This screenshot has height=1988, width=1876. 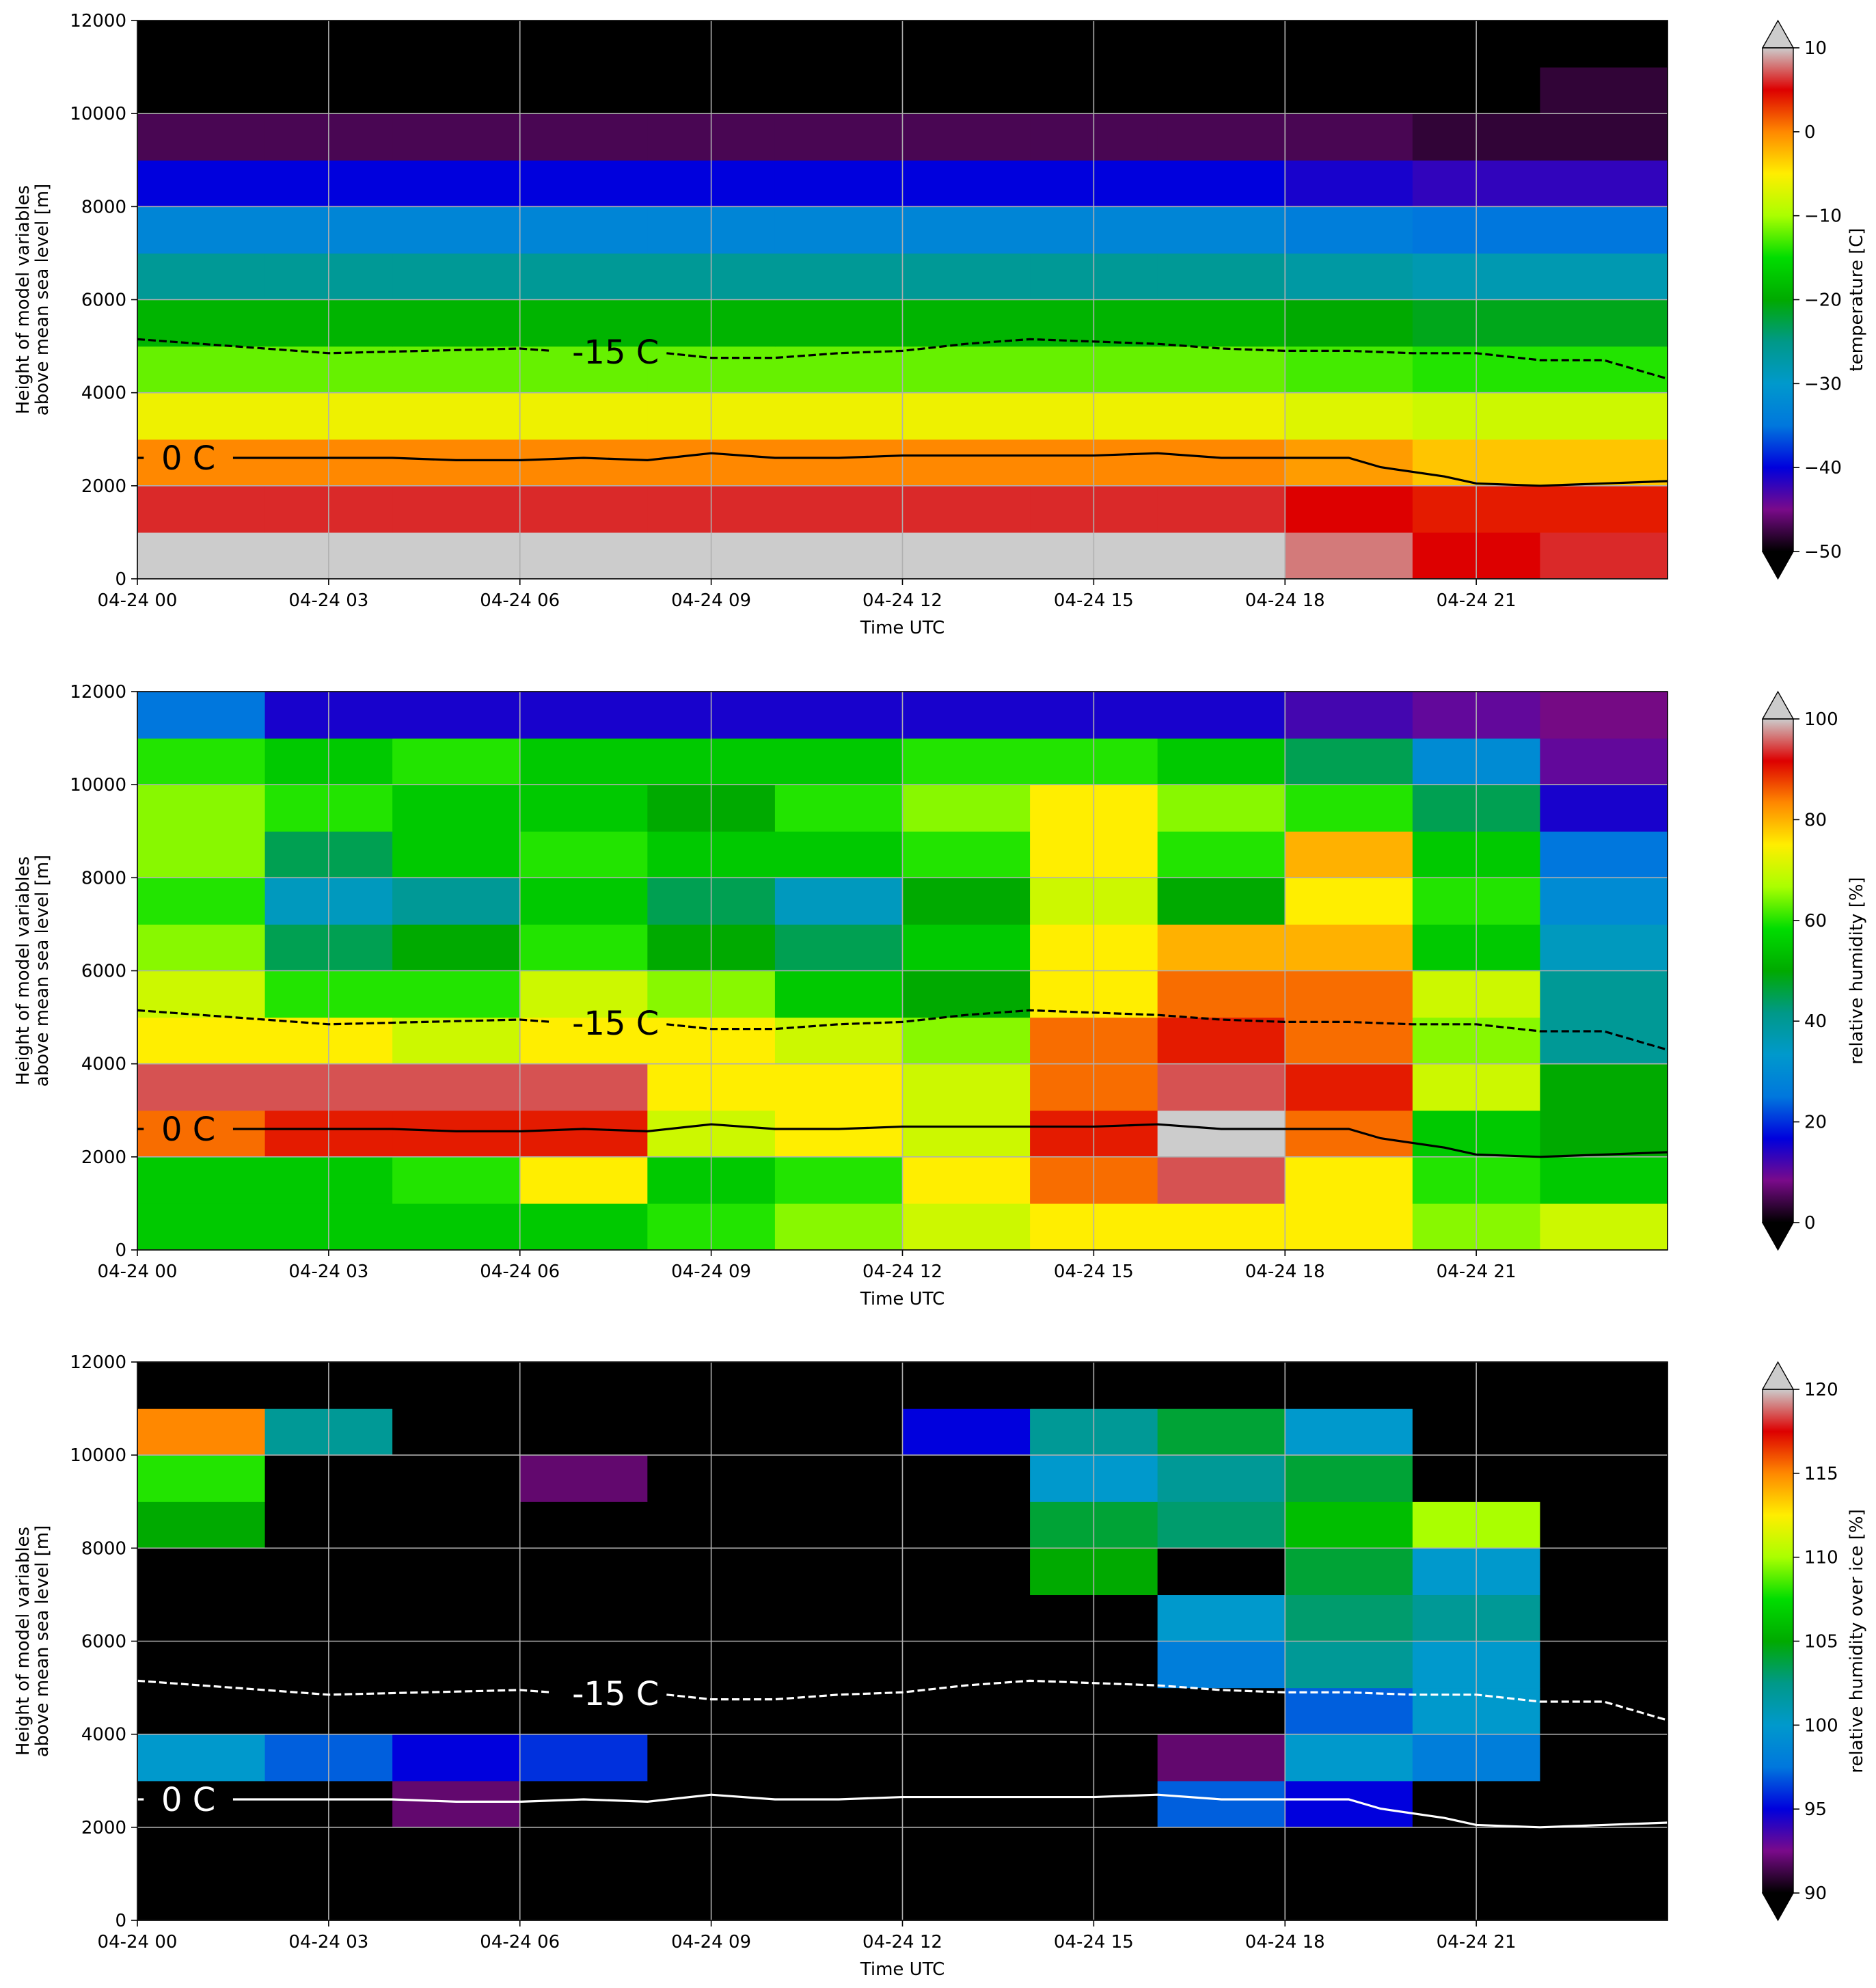 I want to click on y-axis-label: above mean sea level [m], so click(x=42, y=971).